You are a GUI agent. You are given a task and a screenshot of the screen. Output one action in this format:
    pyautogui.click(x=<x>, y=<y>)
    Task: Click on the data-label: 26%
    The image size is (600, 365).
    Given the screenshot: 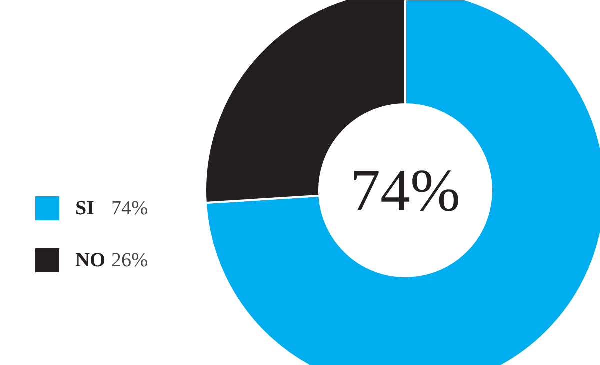 What is the action you would take?
    pyautogui.click(x=130, y=261)
    